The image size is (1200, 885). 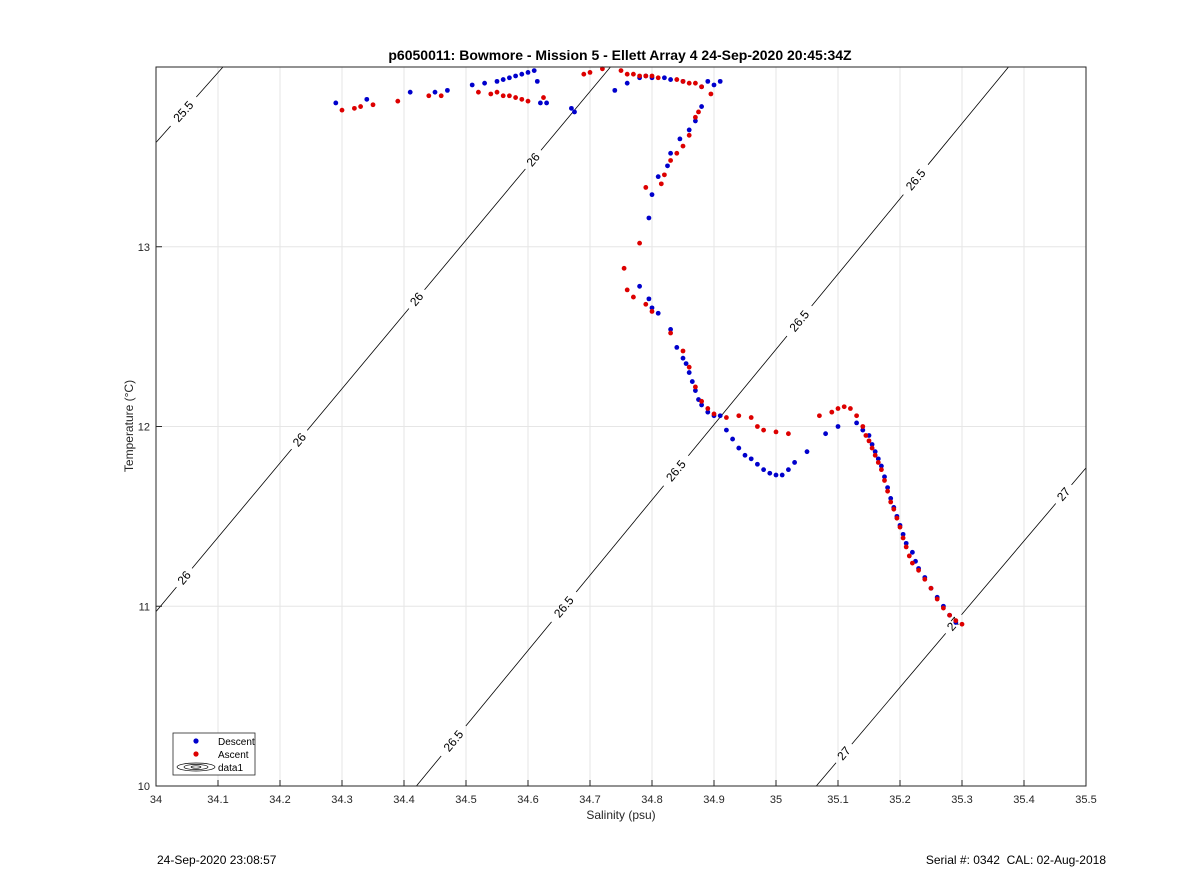 I want to click on legend-contour-icon, so click(x=196, y=767).